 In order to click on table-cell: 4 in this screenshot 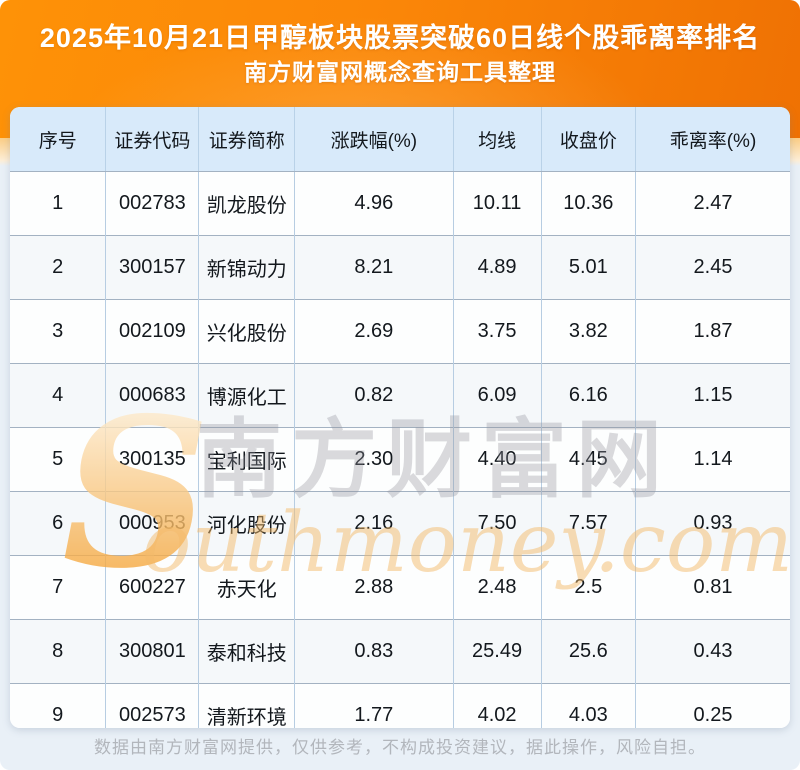, I will do `click(58, 395)`.